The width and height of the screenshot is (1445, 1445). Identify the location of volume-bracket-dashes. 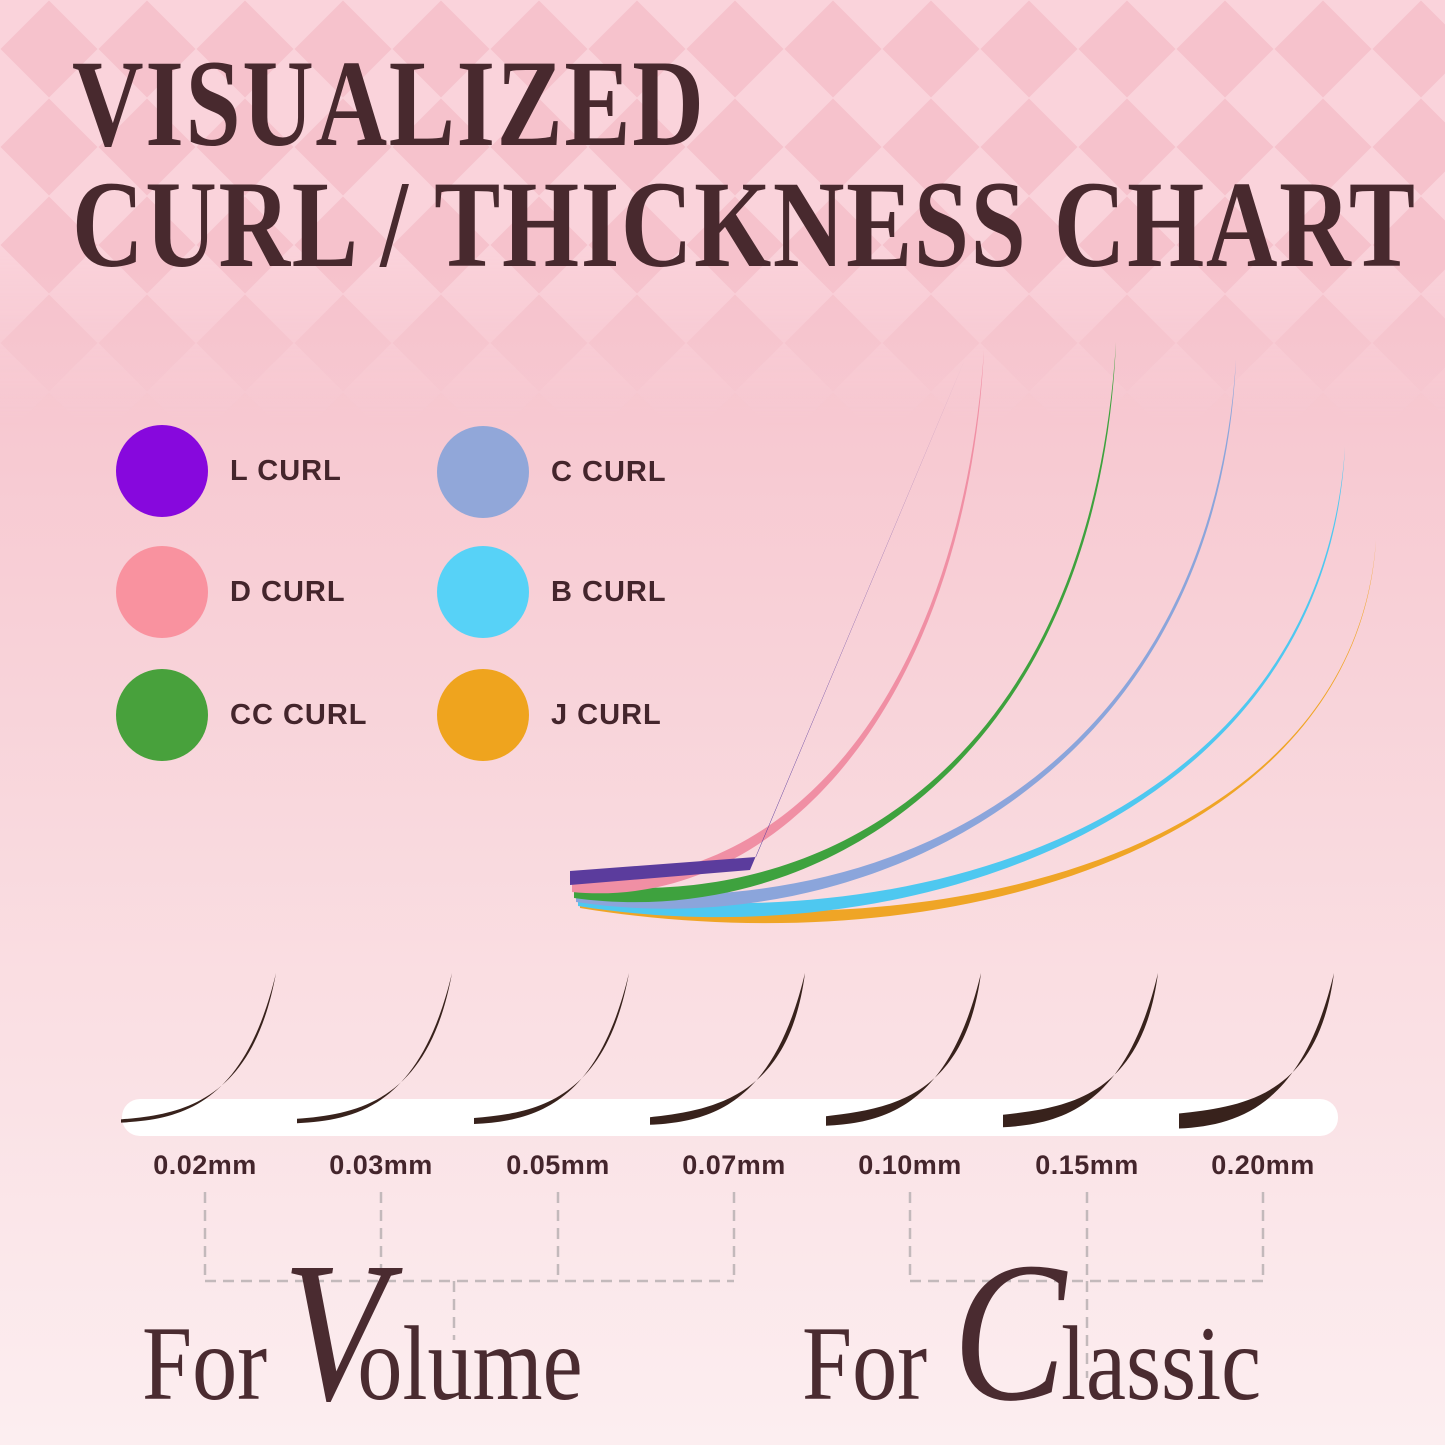
(469, 1266).